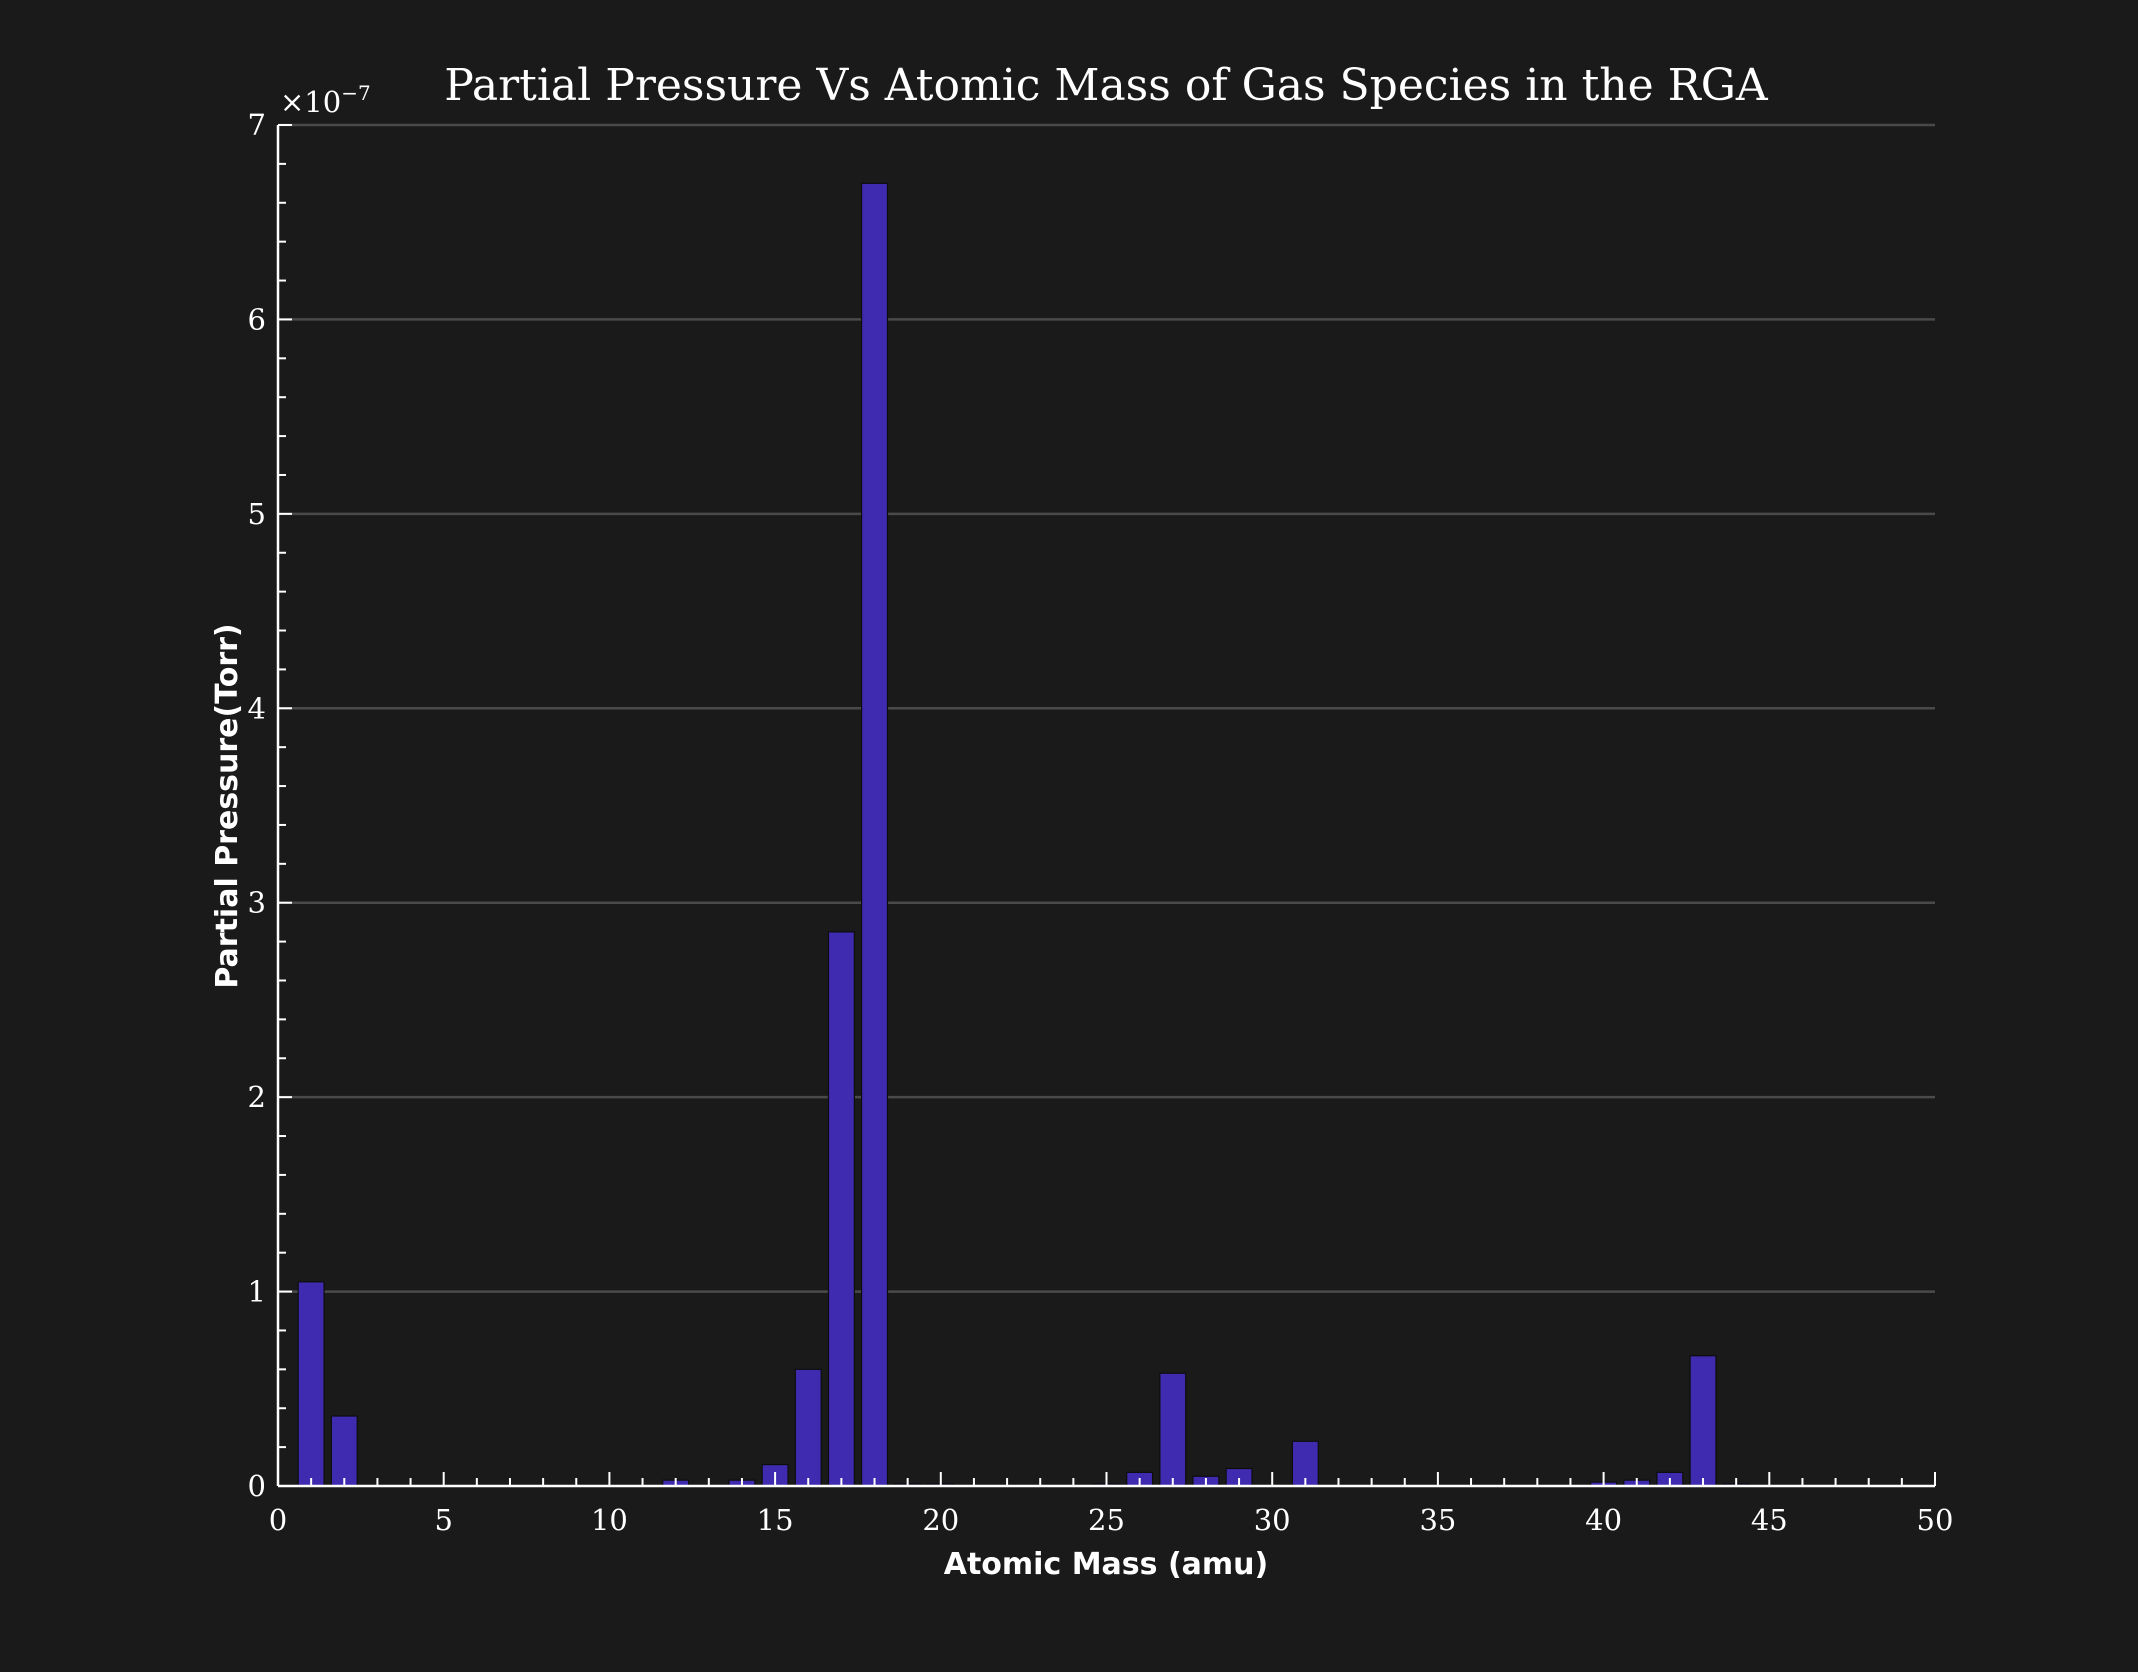  What do you see at coordinates (355, 93) in the screenshot?
I see `y-offset-exponent: −7` at bounding box center [355, 93].